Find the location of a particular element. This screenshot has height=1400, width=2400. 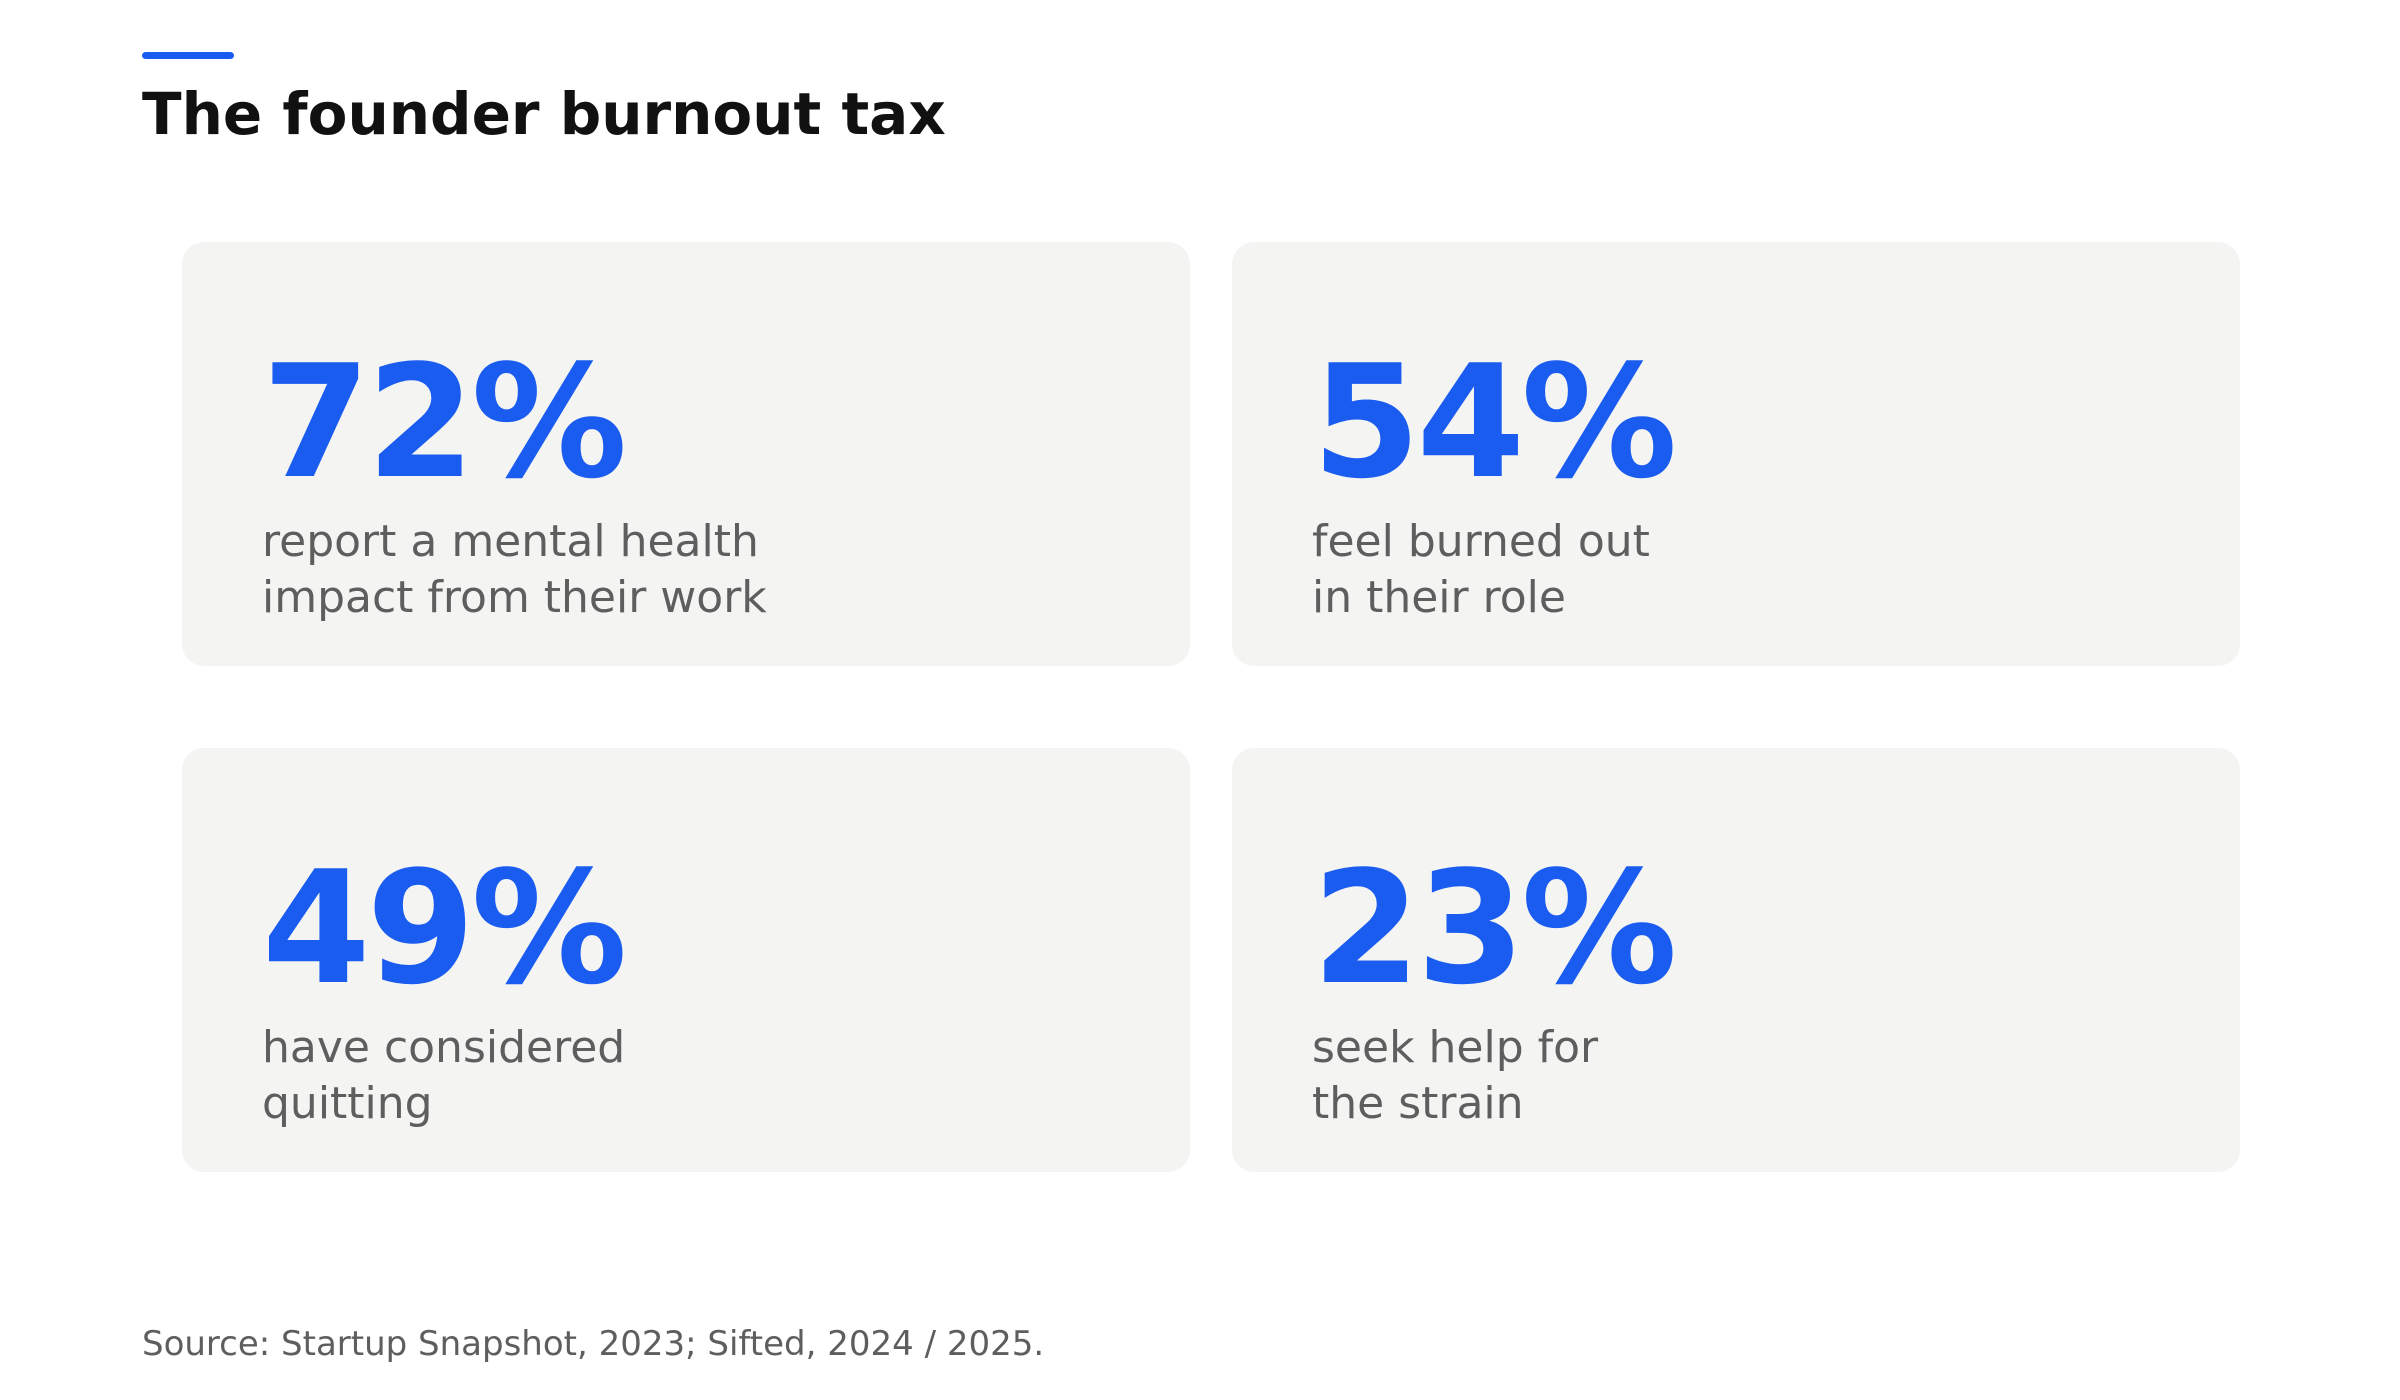

stat-card-seek-help: 23% seek help for the strain is located at coordinates (1736, 960).